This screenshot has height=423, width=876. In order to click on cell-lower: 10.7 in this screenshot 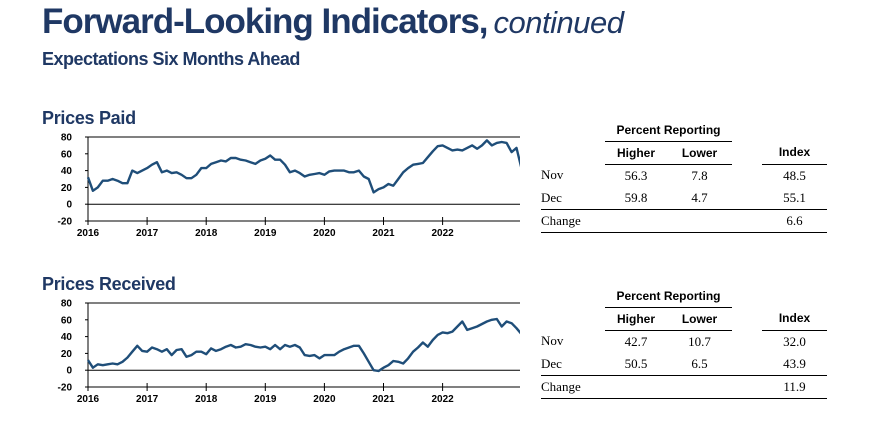, I will do `click(699, 341)`.